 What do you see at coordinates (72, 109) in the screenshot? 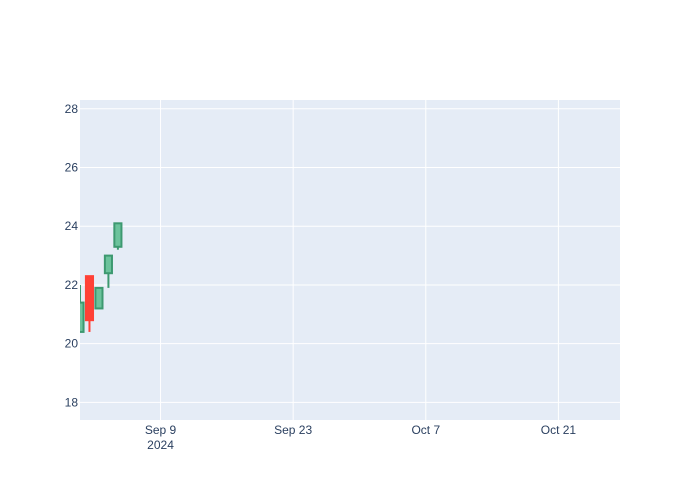
I see `y-tick-label: 28` at bounding box center [72, 109].